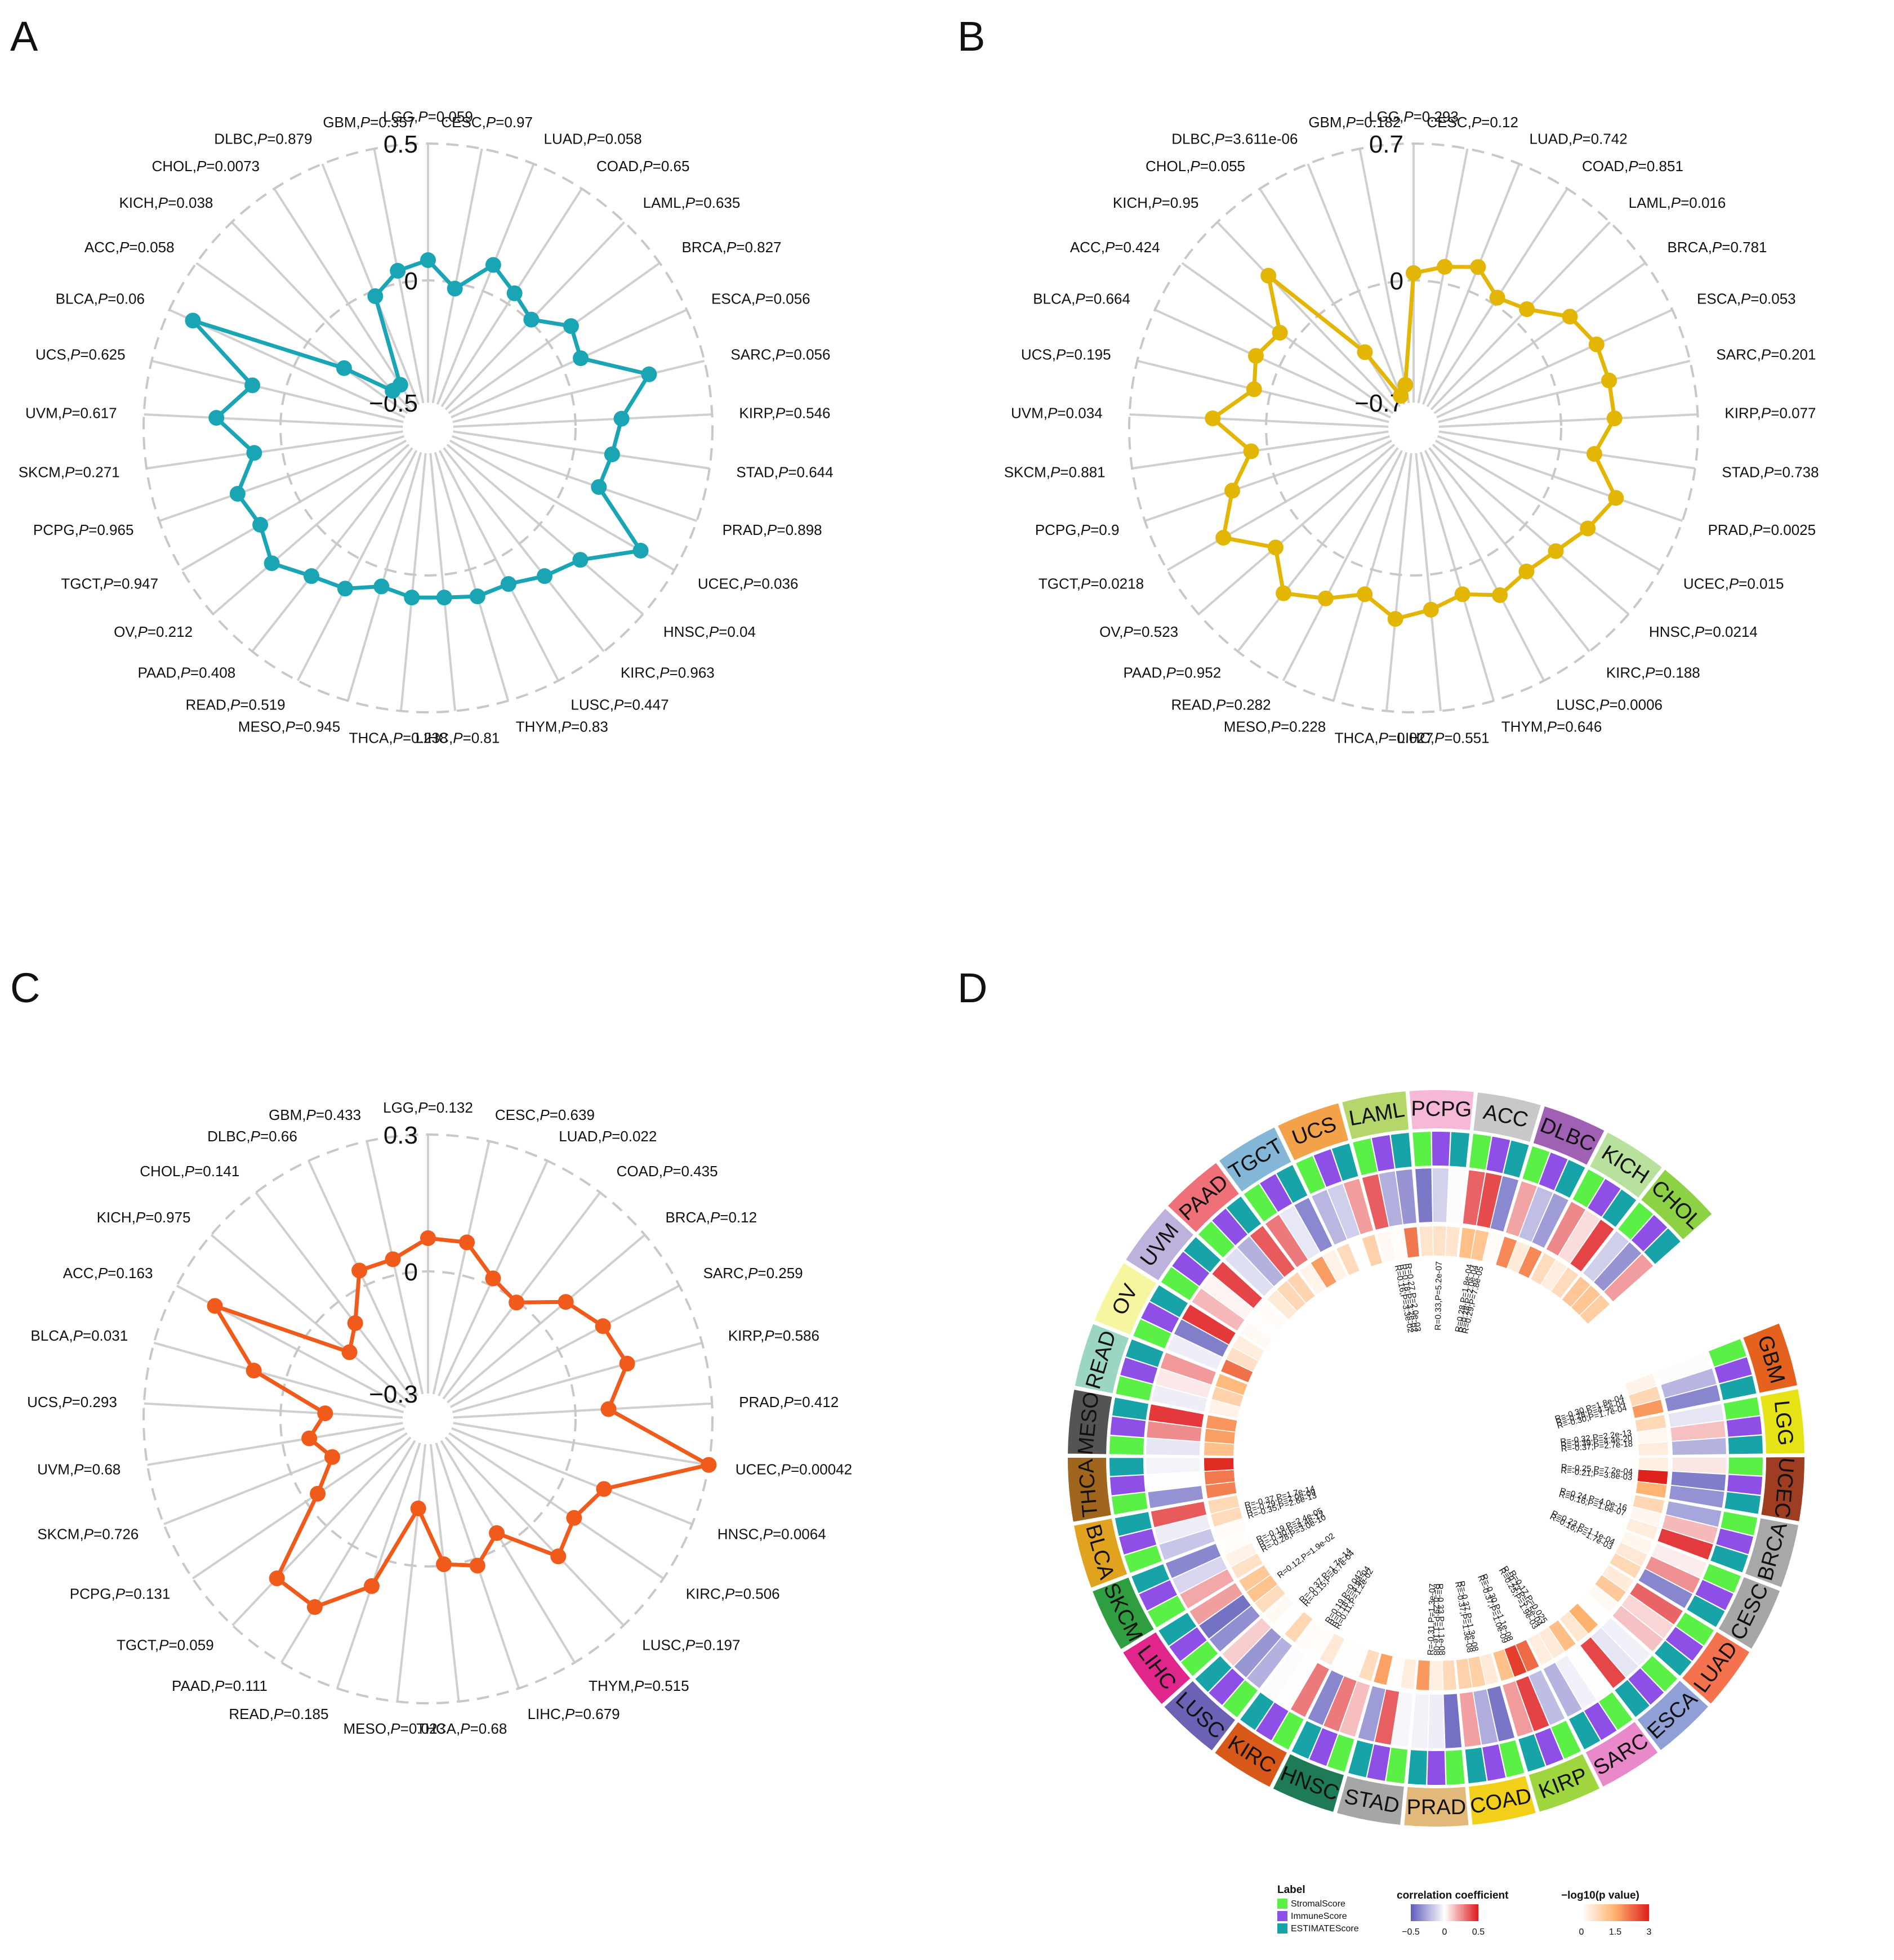 This screenshot has width=1894, height=1960. I want to click on radar-label-pvalue: =0.015, so click(1762, 584).